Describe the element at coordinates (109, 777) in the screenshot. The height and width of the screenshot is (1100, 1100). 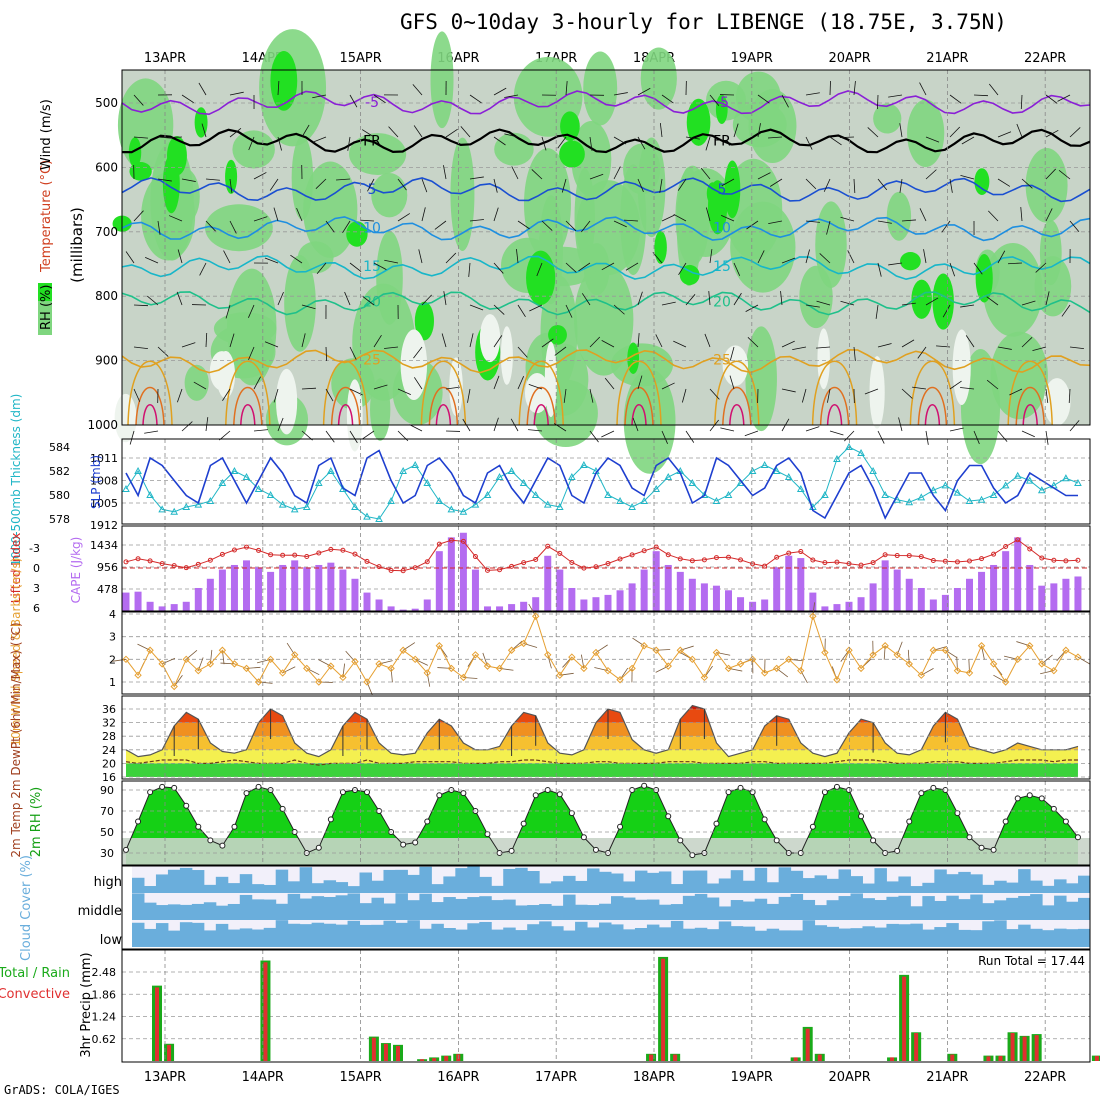
I see `temp-tick-label: 16` at that location.